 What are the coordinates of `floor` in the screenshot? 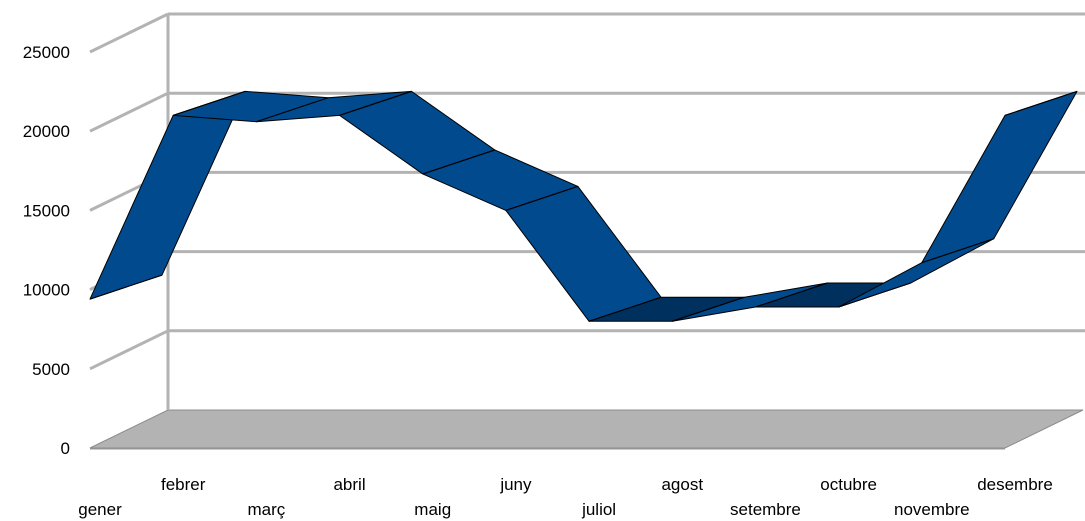 It's located at (586, 429).